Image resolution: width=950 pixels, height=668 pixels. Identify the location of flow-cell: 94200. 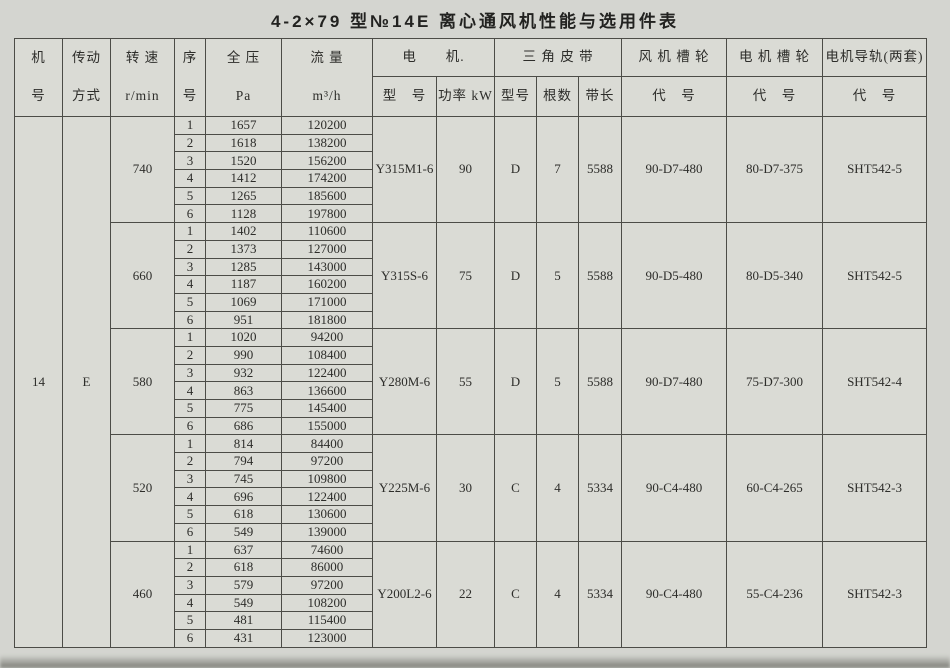
(327, 337).